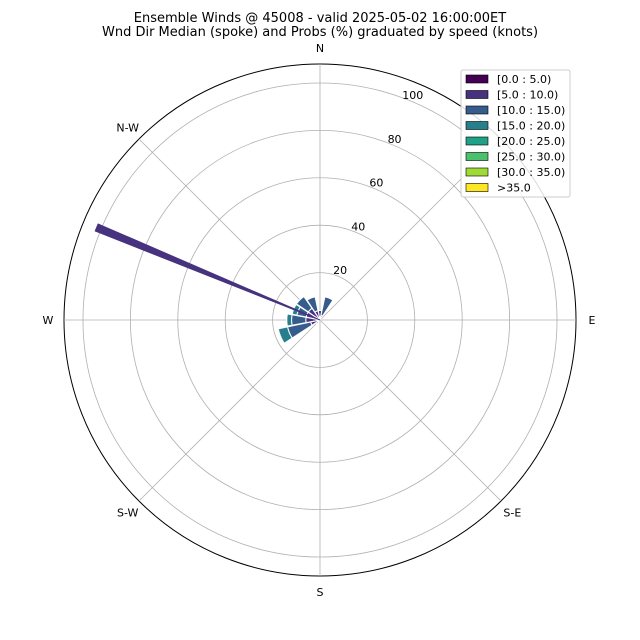  What do you see at coordinates (127, 128) in the screenshot?
I see `direction-label: N-W` at bounding box center [127, 128].